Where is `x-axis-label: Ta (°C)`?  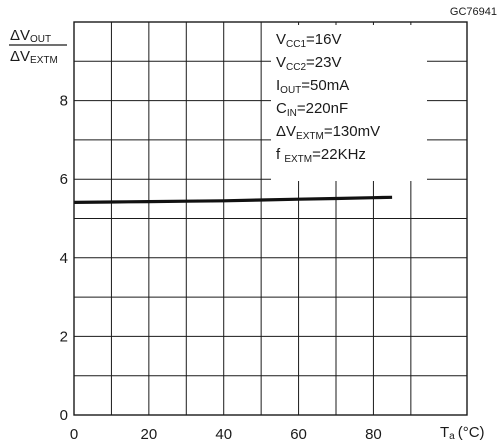 x-axis-label: Ta (°C) is located at coordinates (462, 433).